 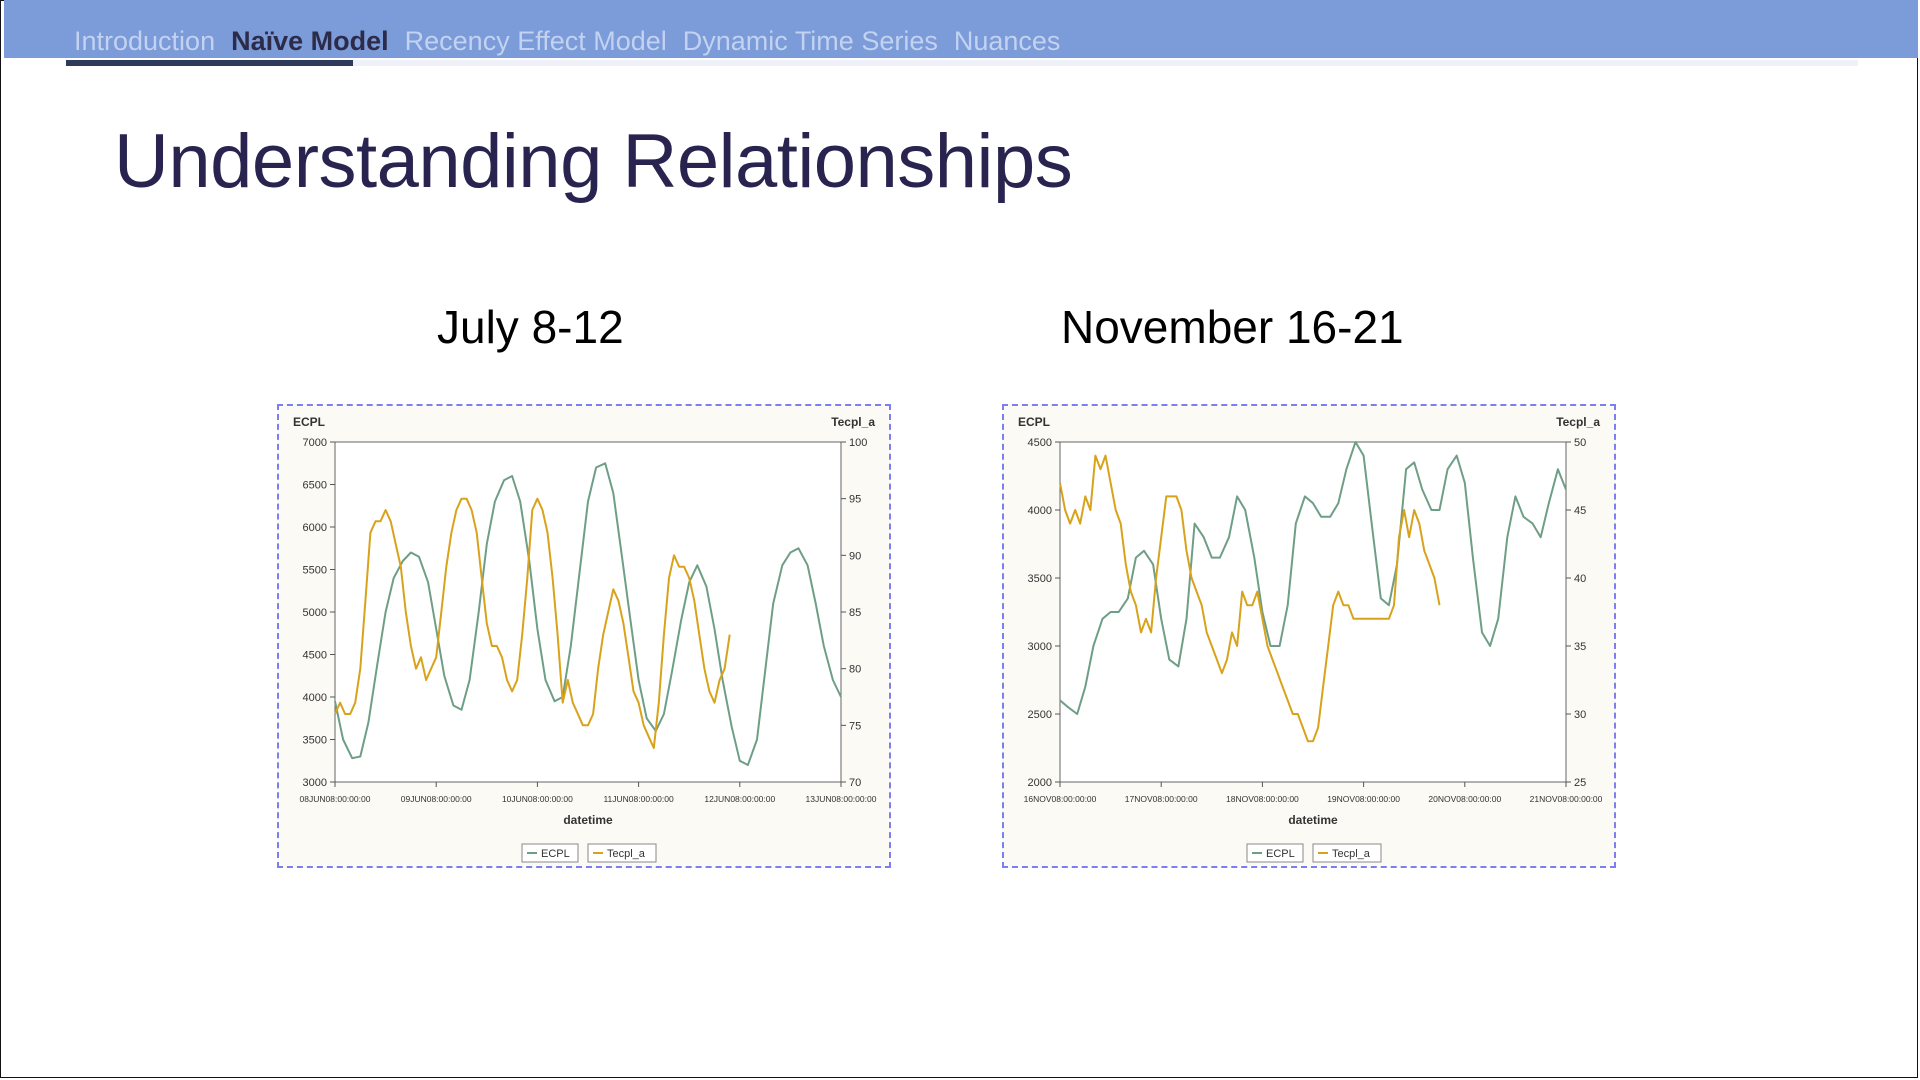 What do you see at coordinates (855, 500) in the screenshot?
I see `right-tick-label: 95` at bounding box center [855, 500].